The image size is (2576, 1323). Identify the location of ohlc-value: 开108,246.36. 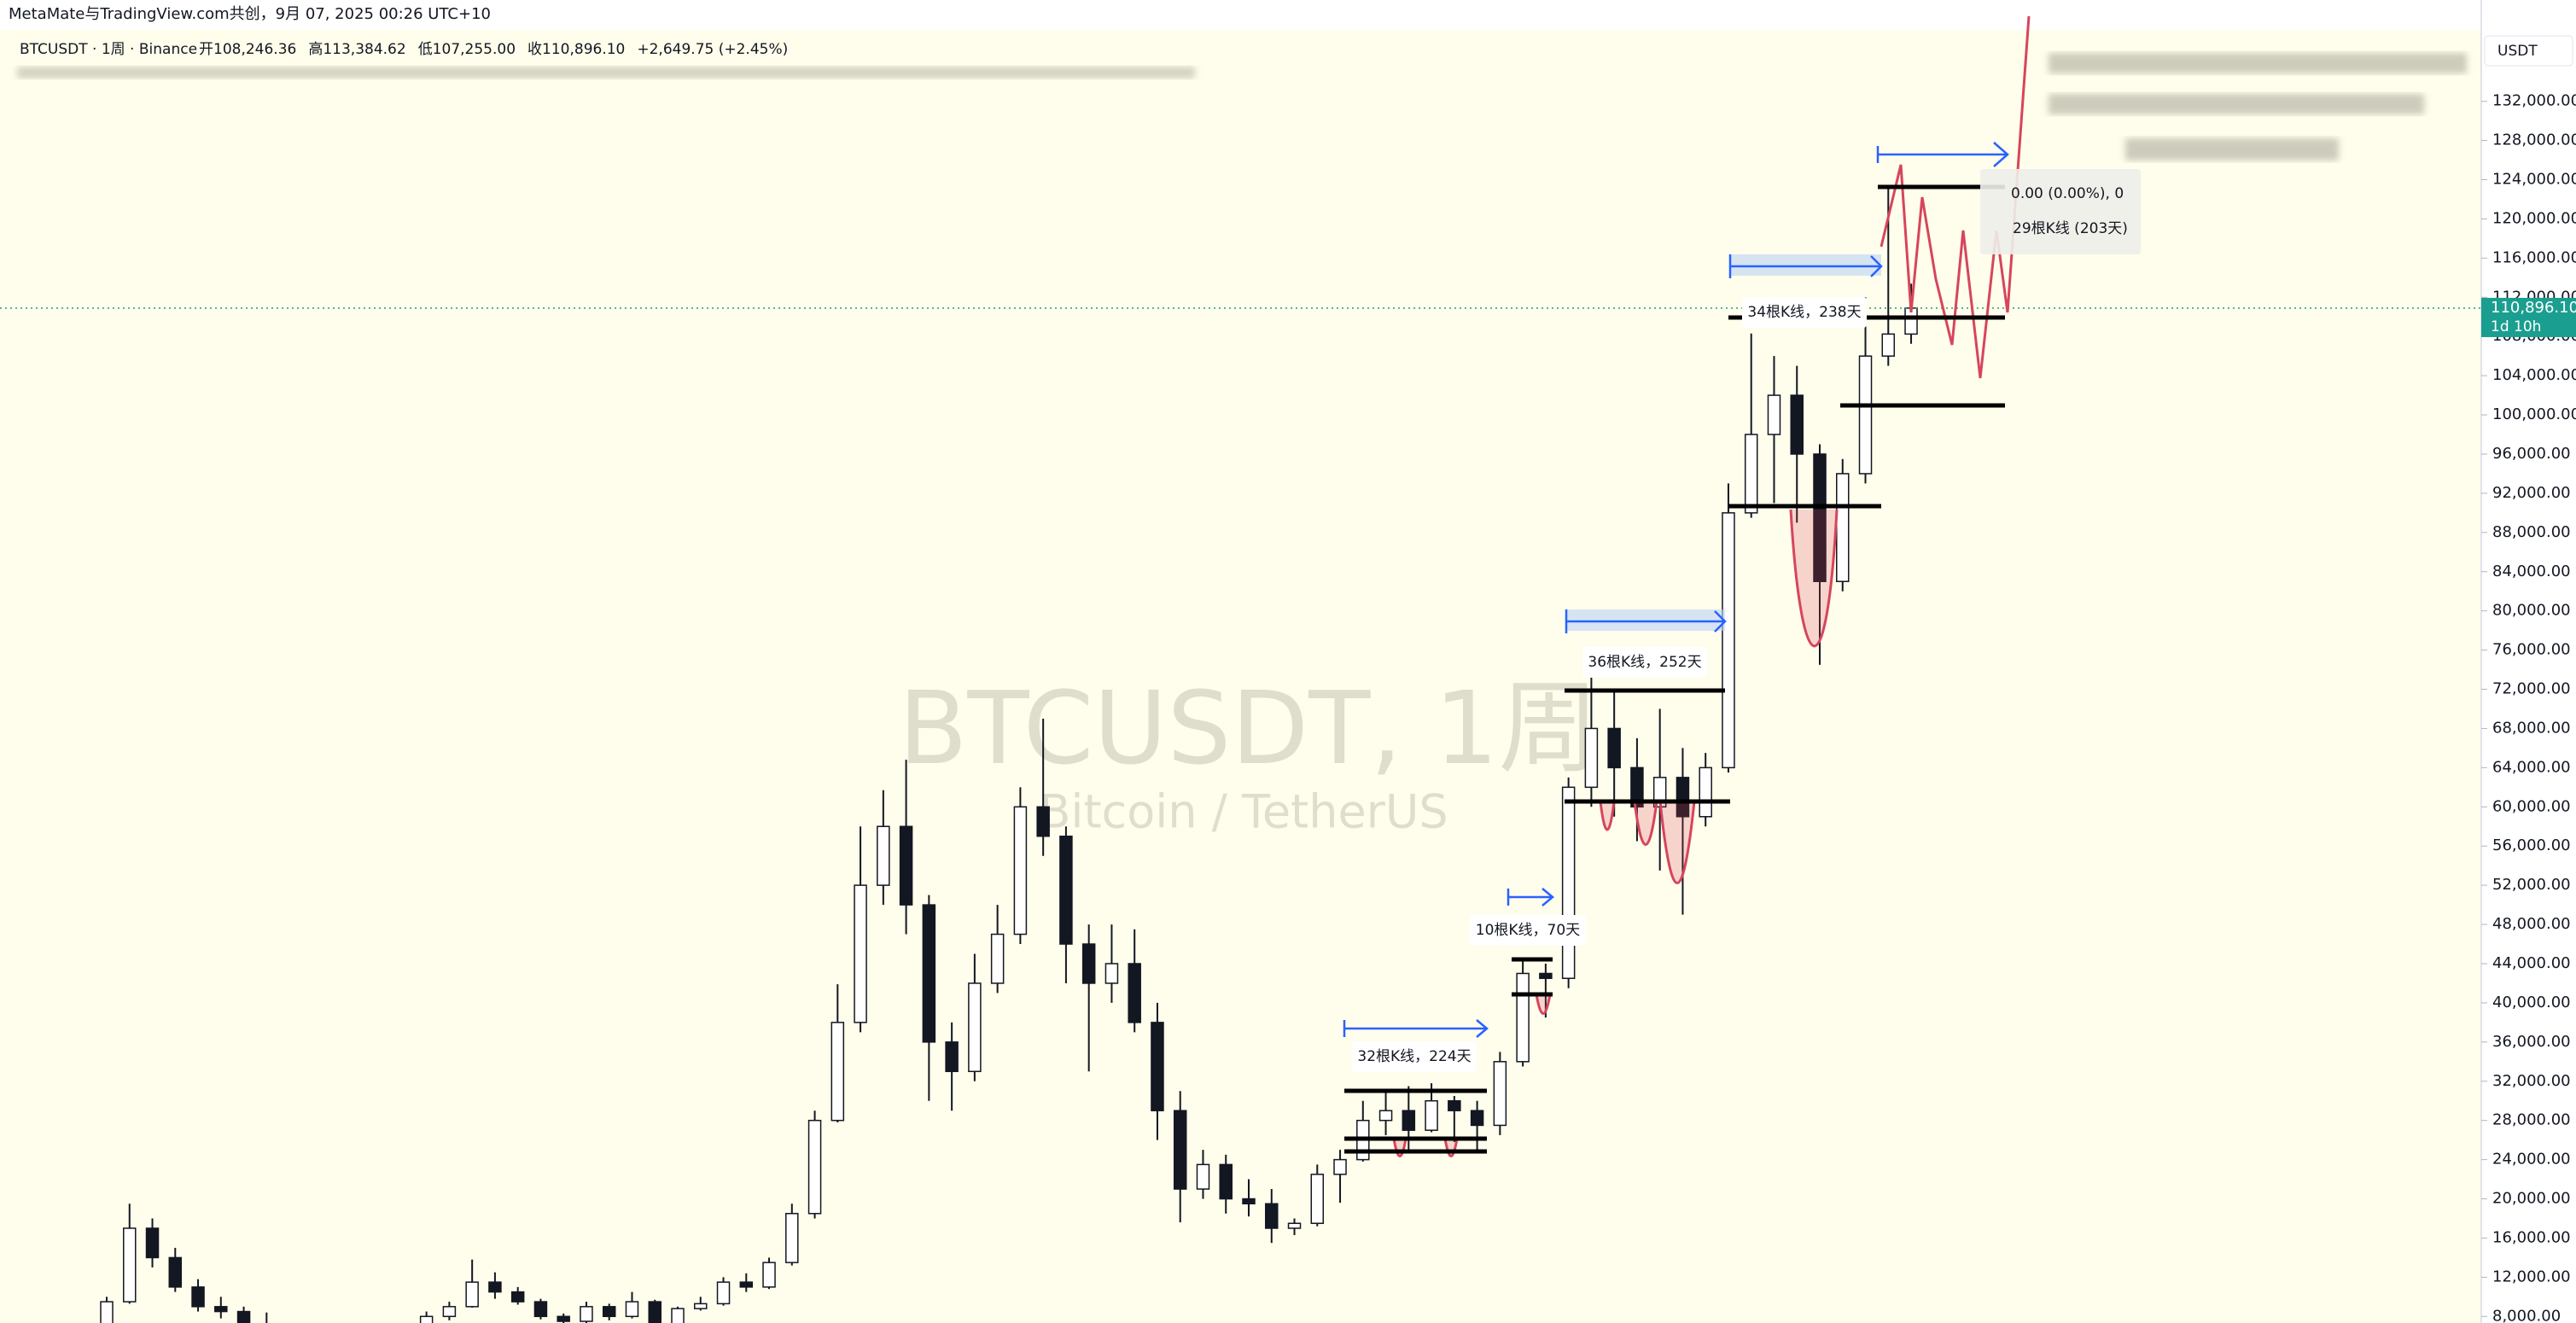
(247, 49).